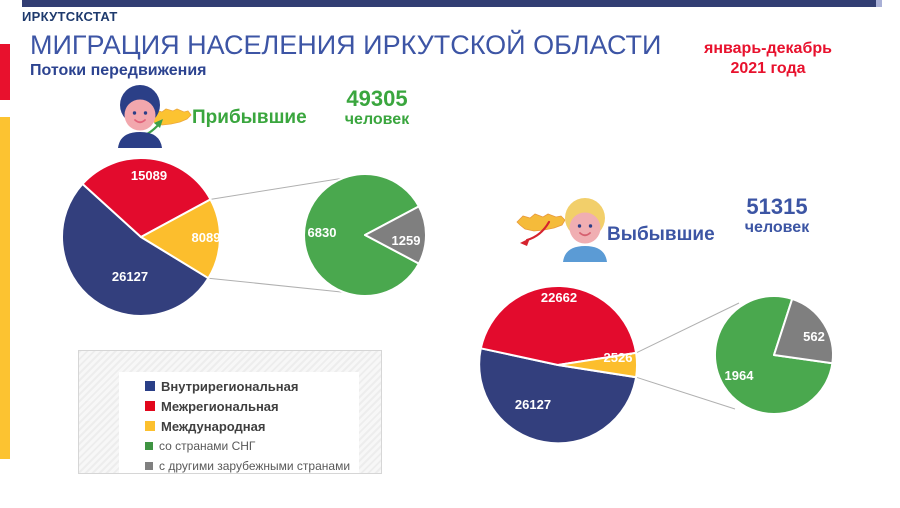  Describe the element at coordinates (255, 466) in the screenshot. I see `legend-label: с другими зарубежными странами` at that location.